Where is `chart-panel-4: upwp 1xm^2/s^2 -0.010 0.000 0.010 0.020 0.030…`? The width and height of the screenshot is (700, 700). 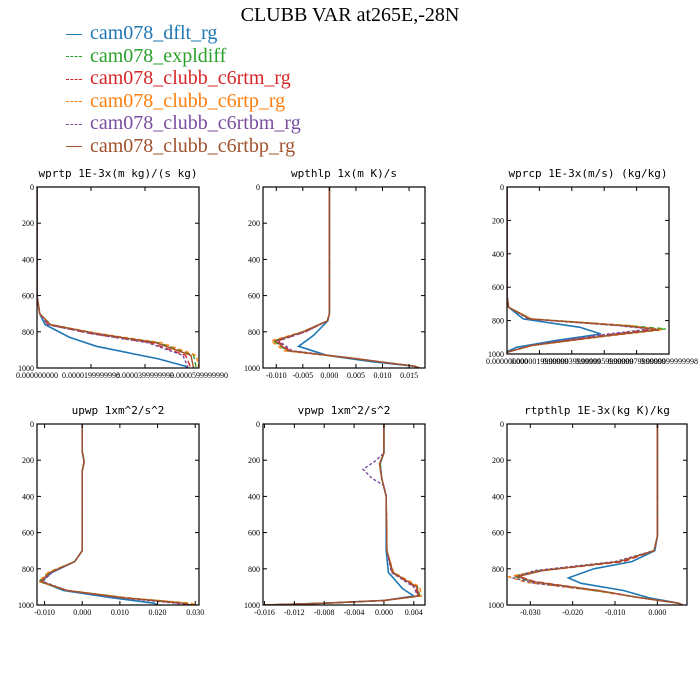
chart-panel-4: upwp 1xm^2/s^2 -0.010 0.000 0.010 0.020 0.030… is located at coordinates (111, 510).